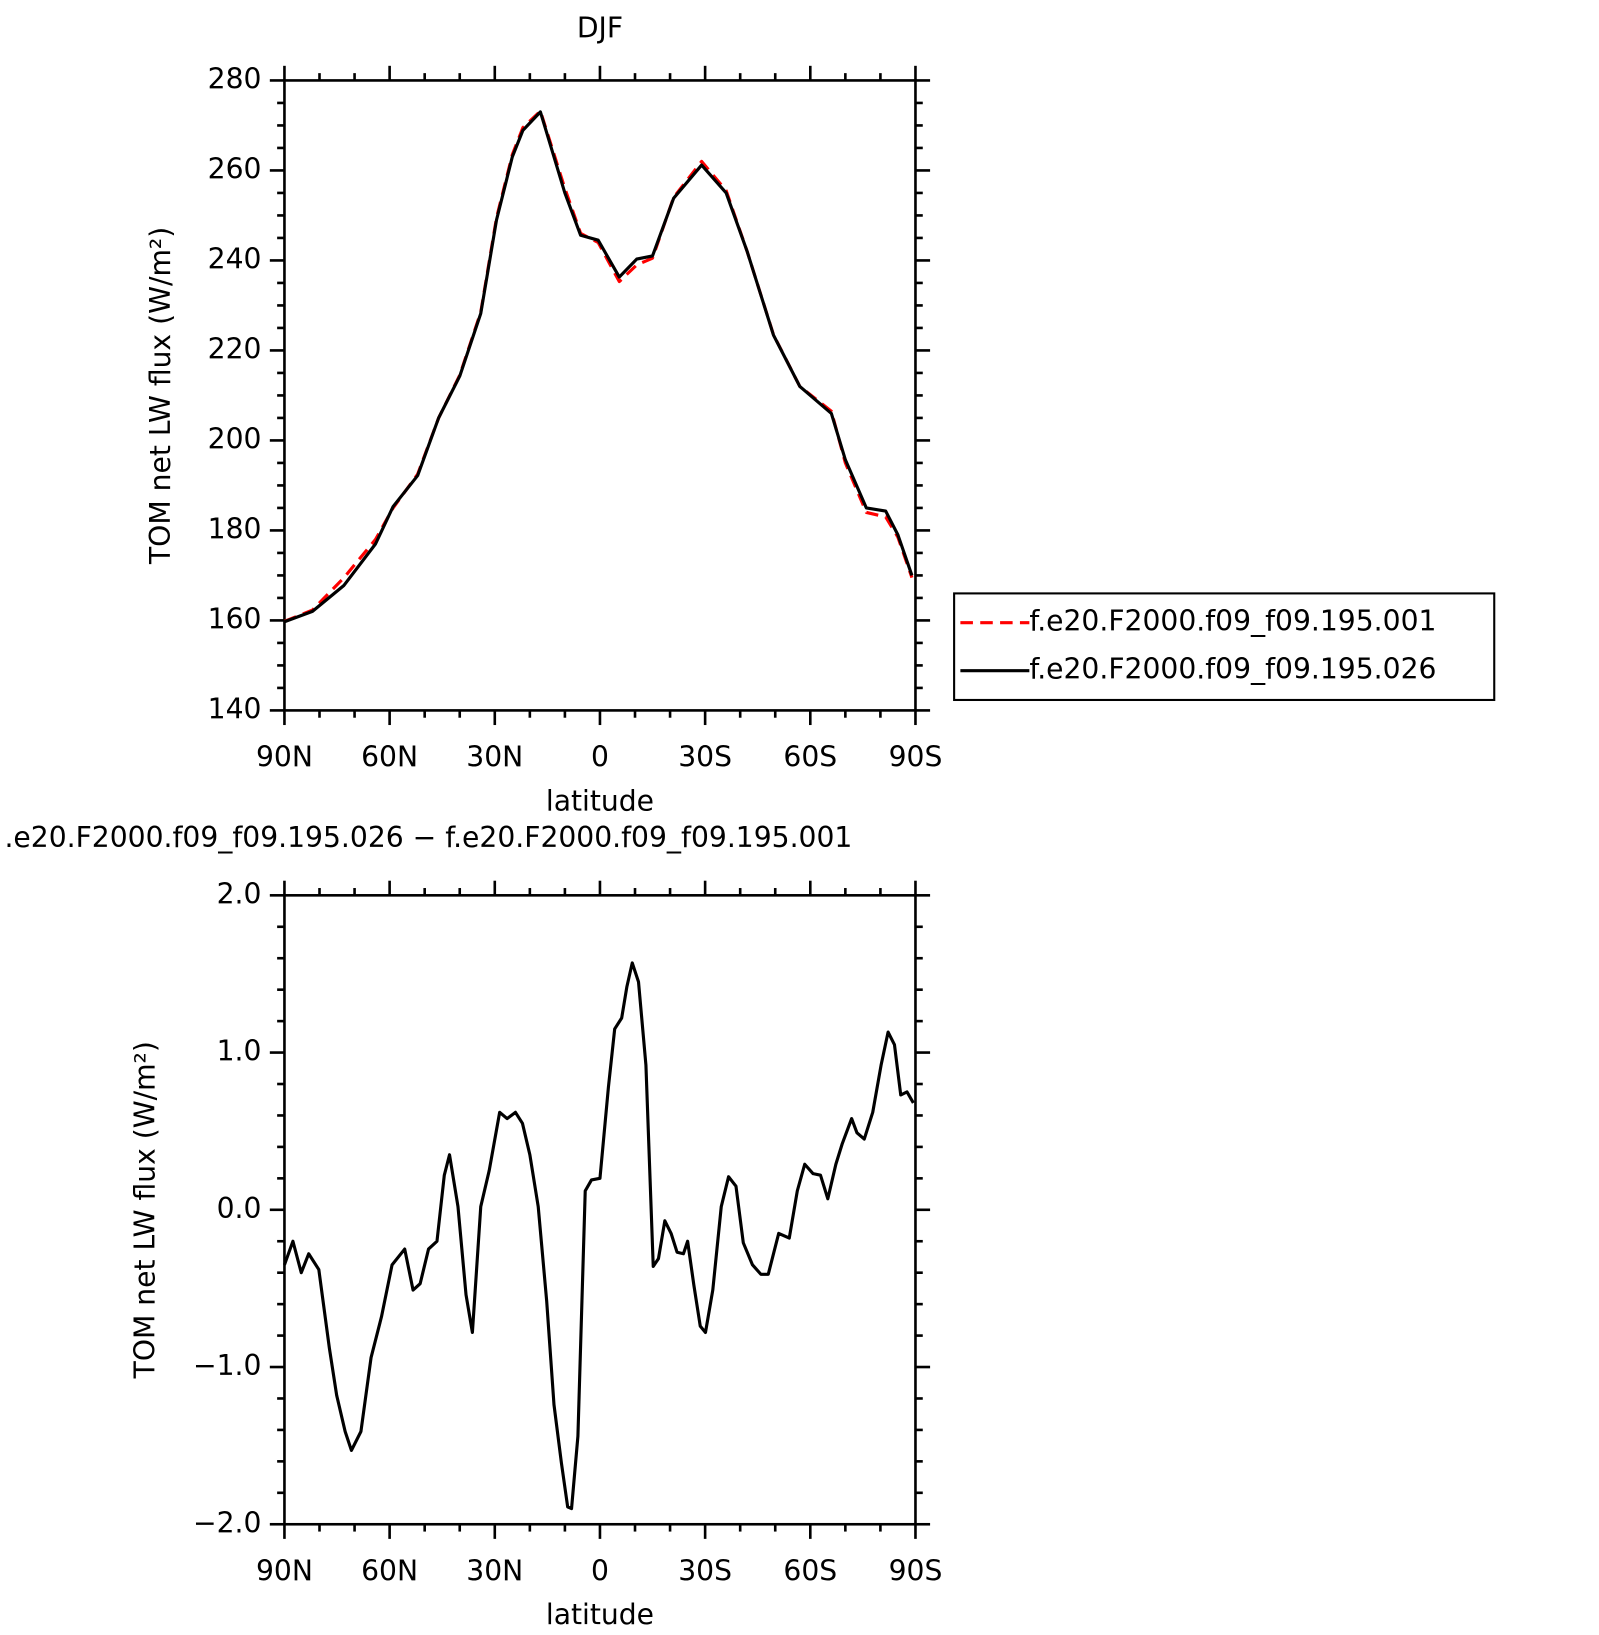 This screenshot has width=1599, height=1635. I want to click on y-tick-label: 280, so click(235, 78).